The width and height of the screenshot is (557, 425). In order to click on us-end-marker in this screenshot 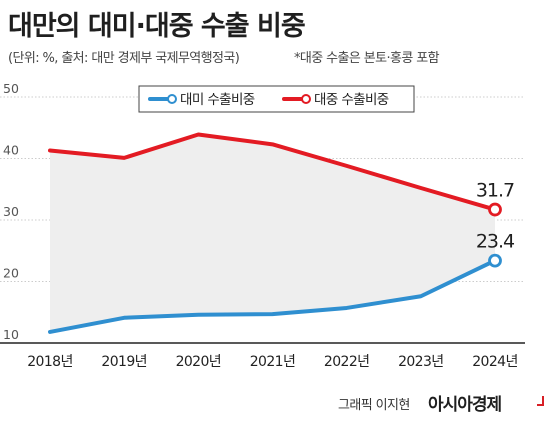, I will do `click(495, 260)`.